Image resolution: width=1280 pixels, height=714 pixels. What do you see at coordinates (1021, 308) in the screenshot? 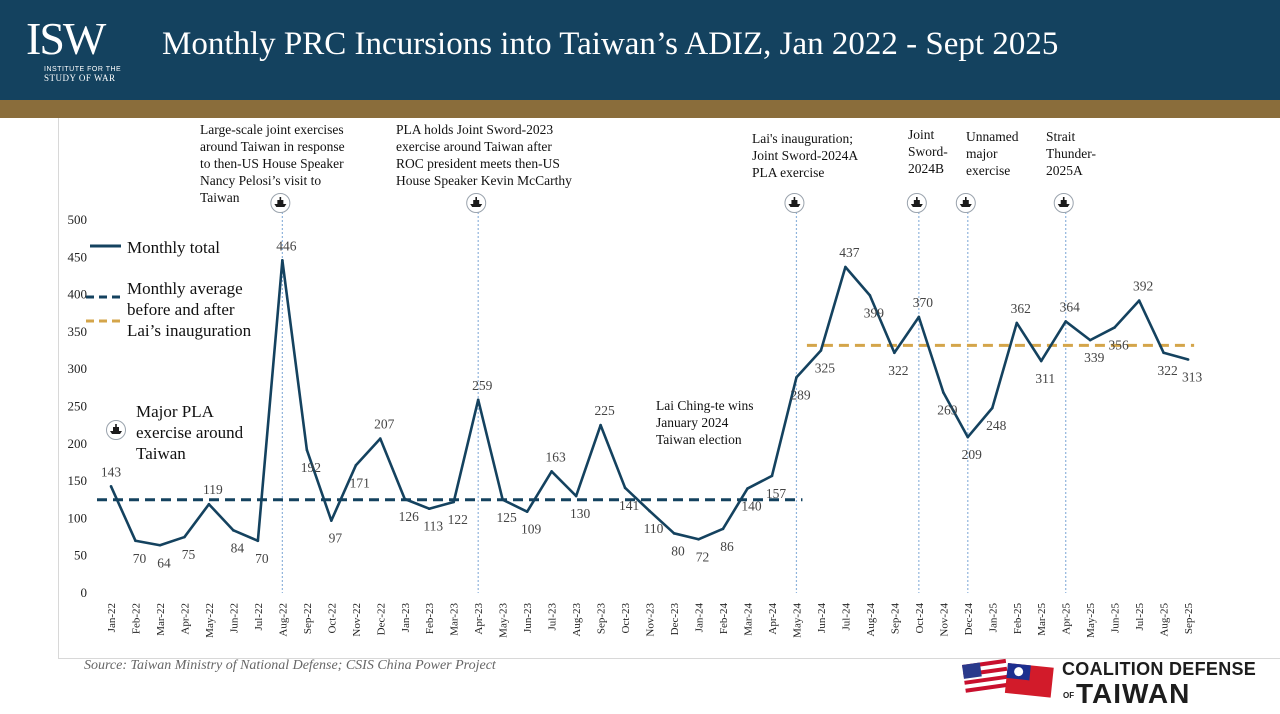
I see `data-label: 362` at bounding box center [1021, 308].